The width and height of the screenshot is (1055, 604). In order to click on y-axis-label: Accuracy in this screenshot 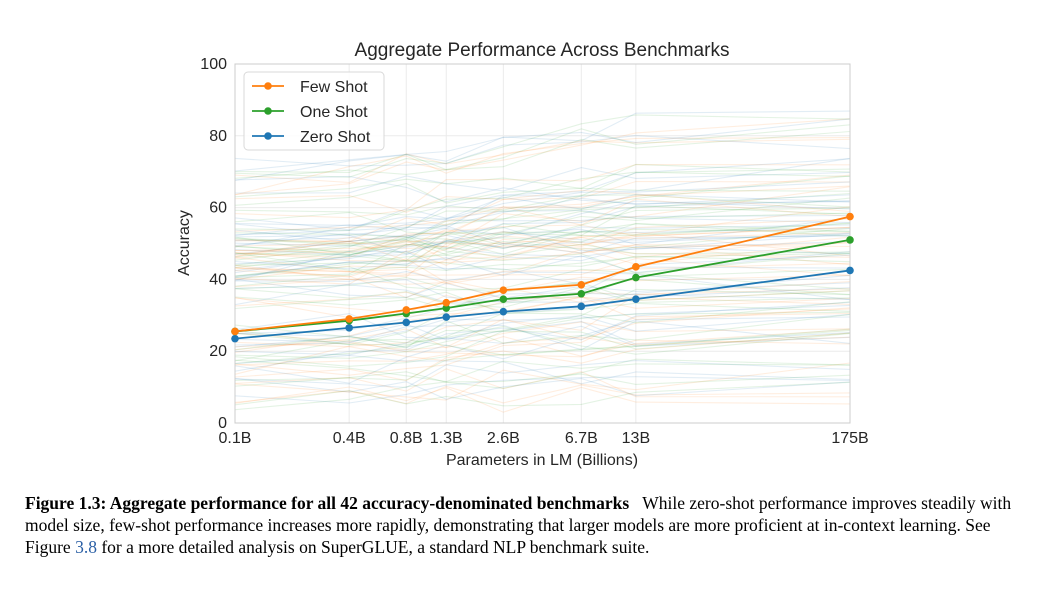, I will do `click(184, 243)`.